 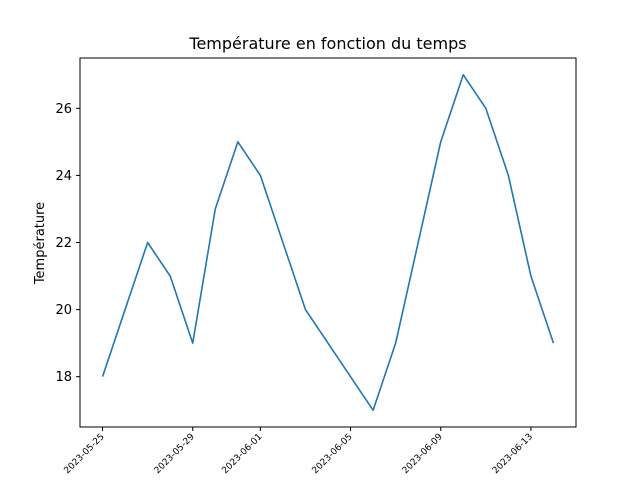 What do you see at coordinates (63, 310) in the screenshot?
I see `y-tick-label: 20` at bounding box center [63, 310].